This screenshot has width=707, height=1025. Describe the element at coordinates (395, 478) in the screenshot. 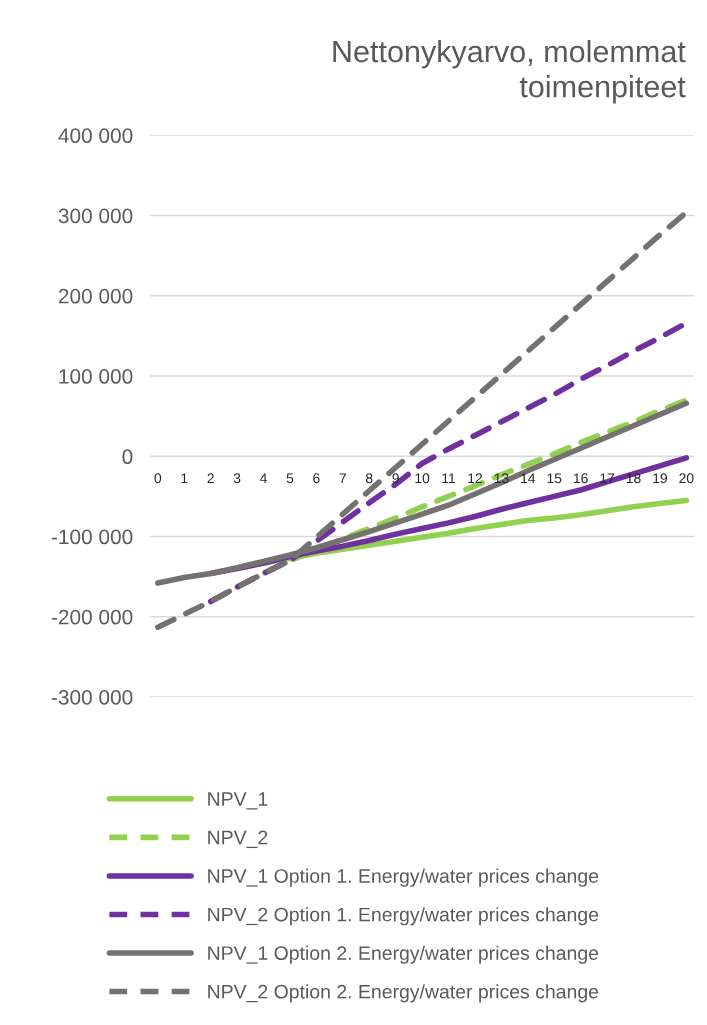

I see `x-tick-label: 9` at that location.